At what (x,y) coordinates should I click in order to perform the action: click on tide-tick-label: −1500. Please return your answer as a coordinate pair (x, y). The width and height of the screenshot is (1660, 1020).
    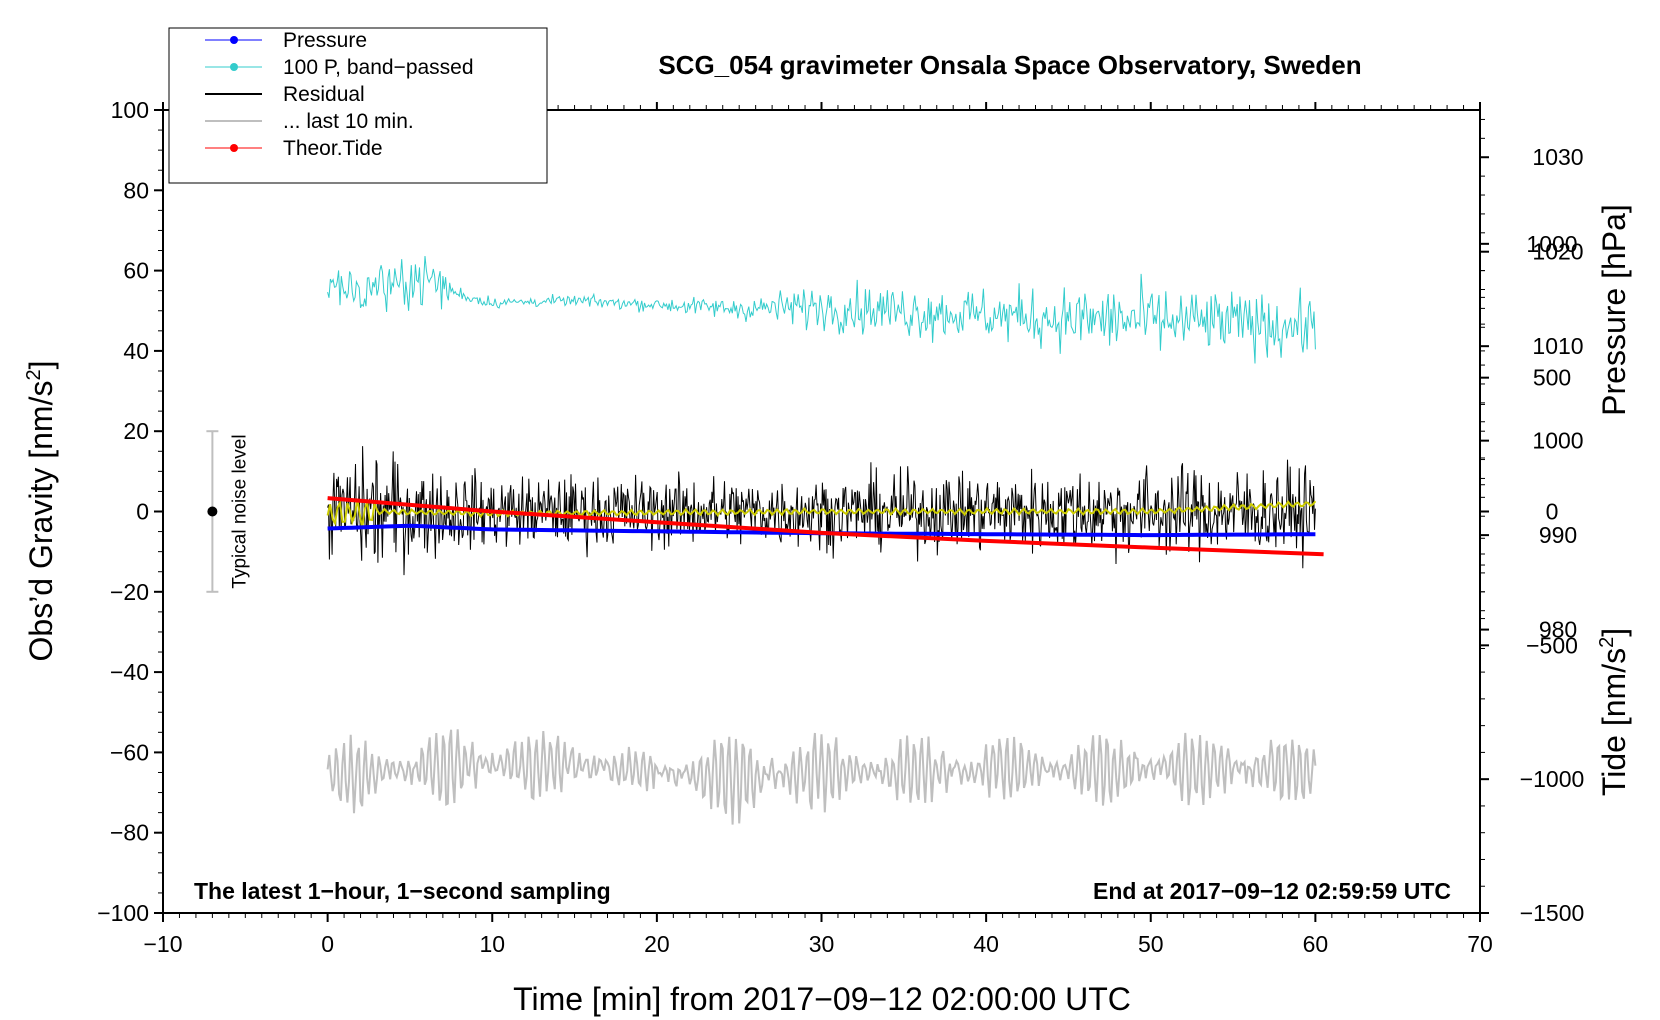
    Looking at the image, I should click on (1552, 913).